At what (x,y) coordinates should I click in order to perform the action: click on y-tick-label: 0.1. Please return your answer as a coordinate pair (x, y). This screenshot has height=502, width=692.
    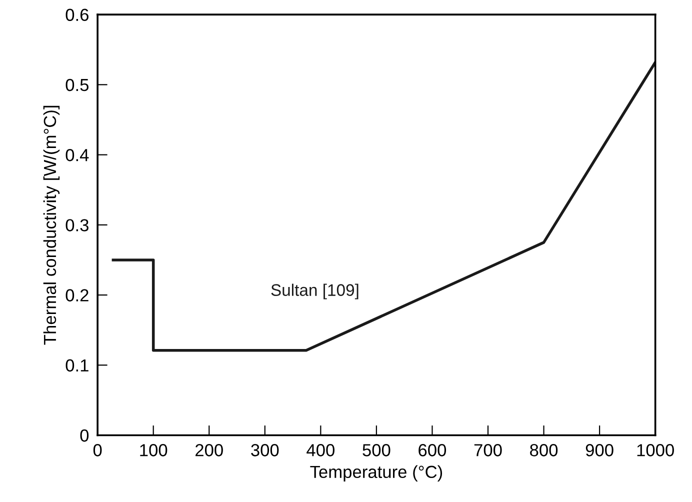
    Looking at the image, I should click on (77, 365).